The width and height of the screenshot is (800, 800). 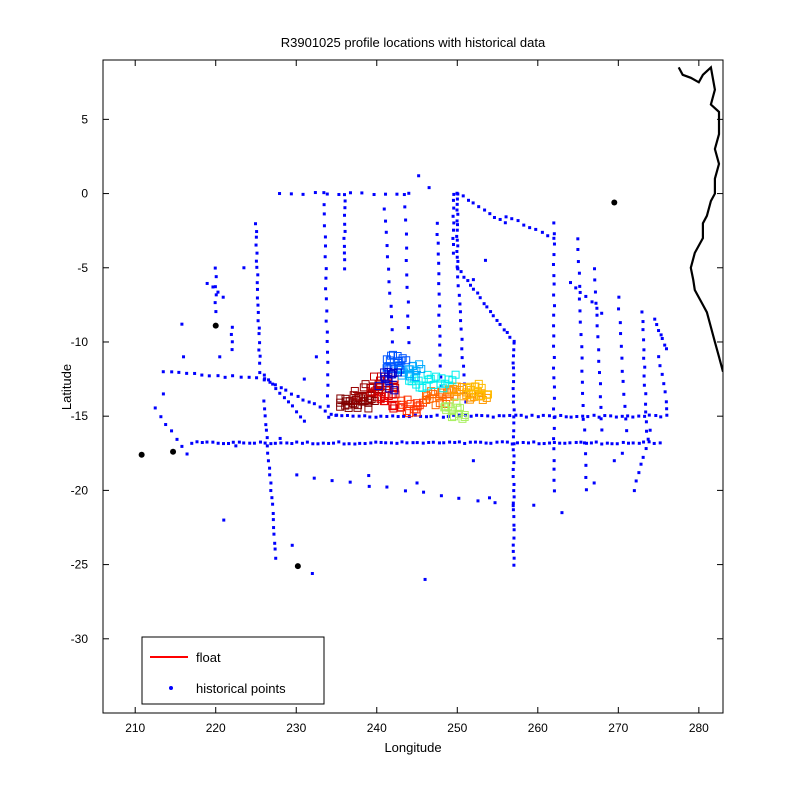 I want to click on legend-float-label: float, so click(x=208, y=657).